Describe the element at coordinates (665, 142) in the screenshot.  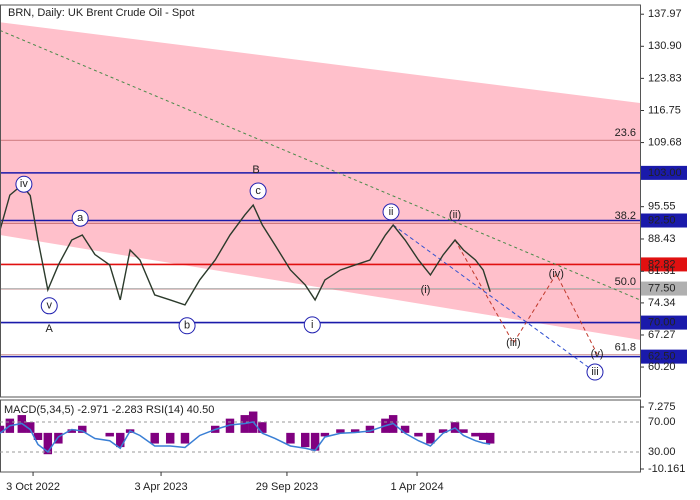
I see `y-tick-label: 109.68` at that location.